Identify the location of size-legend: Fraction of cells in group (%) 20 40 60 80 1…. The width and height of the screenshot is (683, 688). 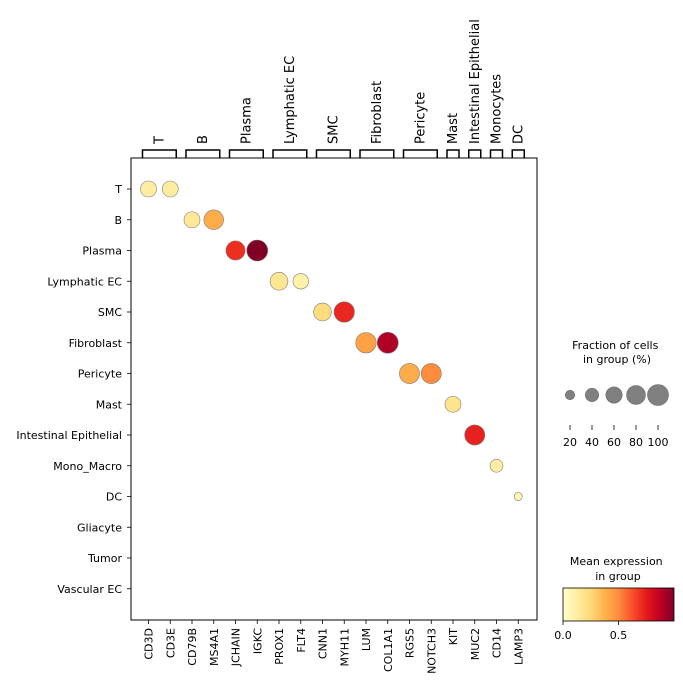
(616, 394).